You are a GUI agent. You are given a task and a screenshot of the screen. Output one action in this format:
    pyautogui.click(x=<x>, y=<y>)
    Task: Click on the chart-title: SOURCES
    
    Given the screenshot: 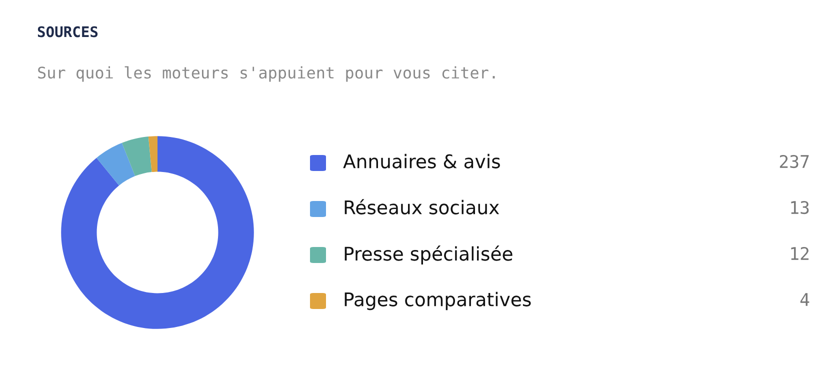 What is the action you would take?
    pyautogui.click(x=68, y=32)
    